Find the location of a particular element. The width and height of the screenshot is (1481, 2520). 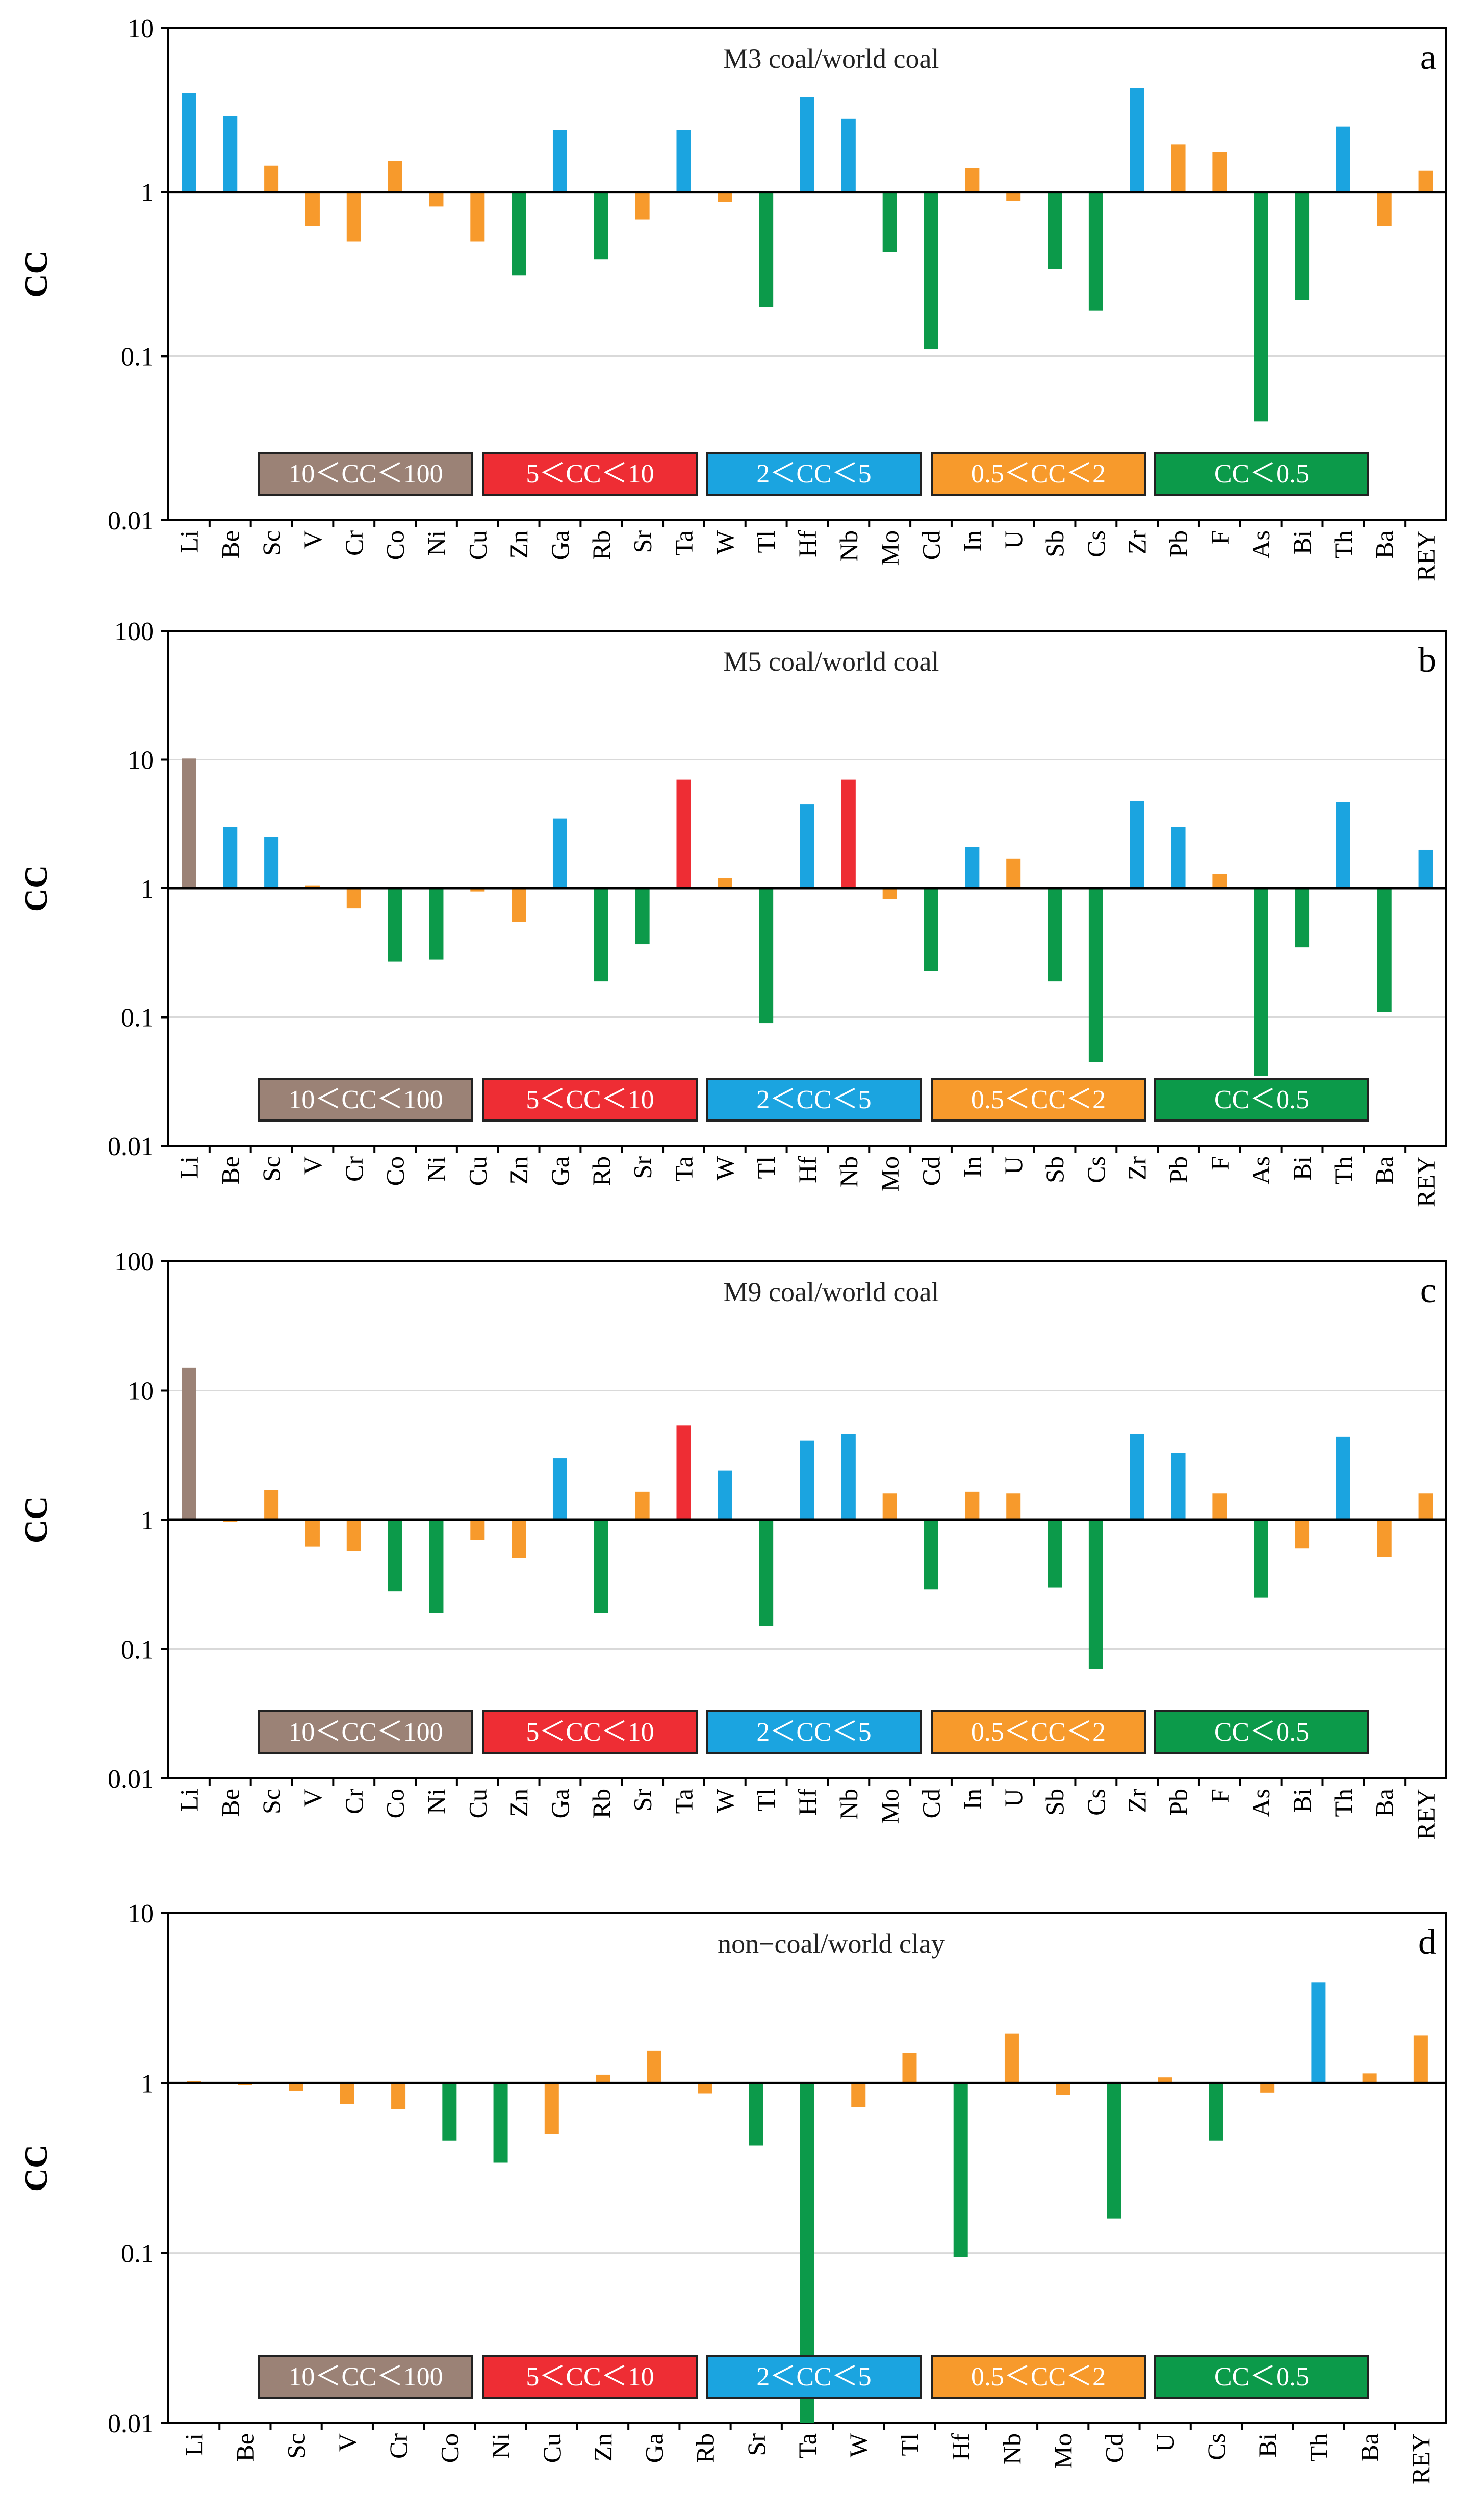

x-tick-label: Co is located at coordinates (396, 1803).